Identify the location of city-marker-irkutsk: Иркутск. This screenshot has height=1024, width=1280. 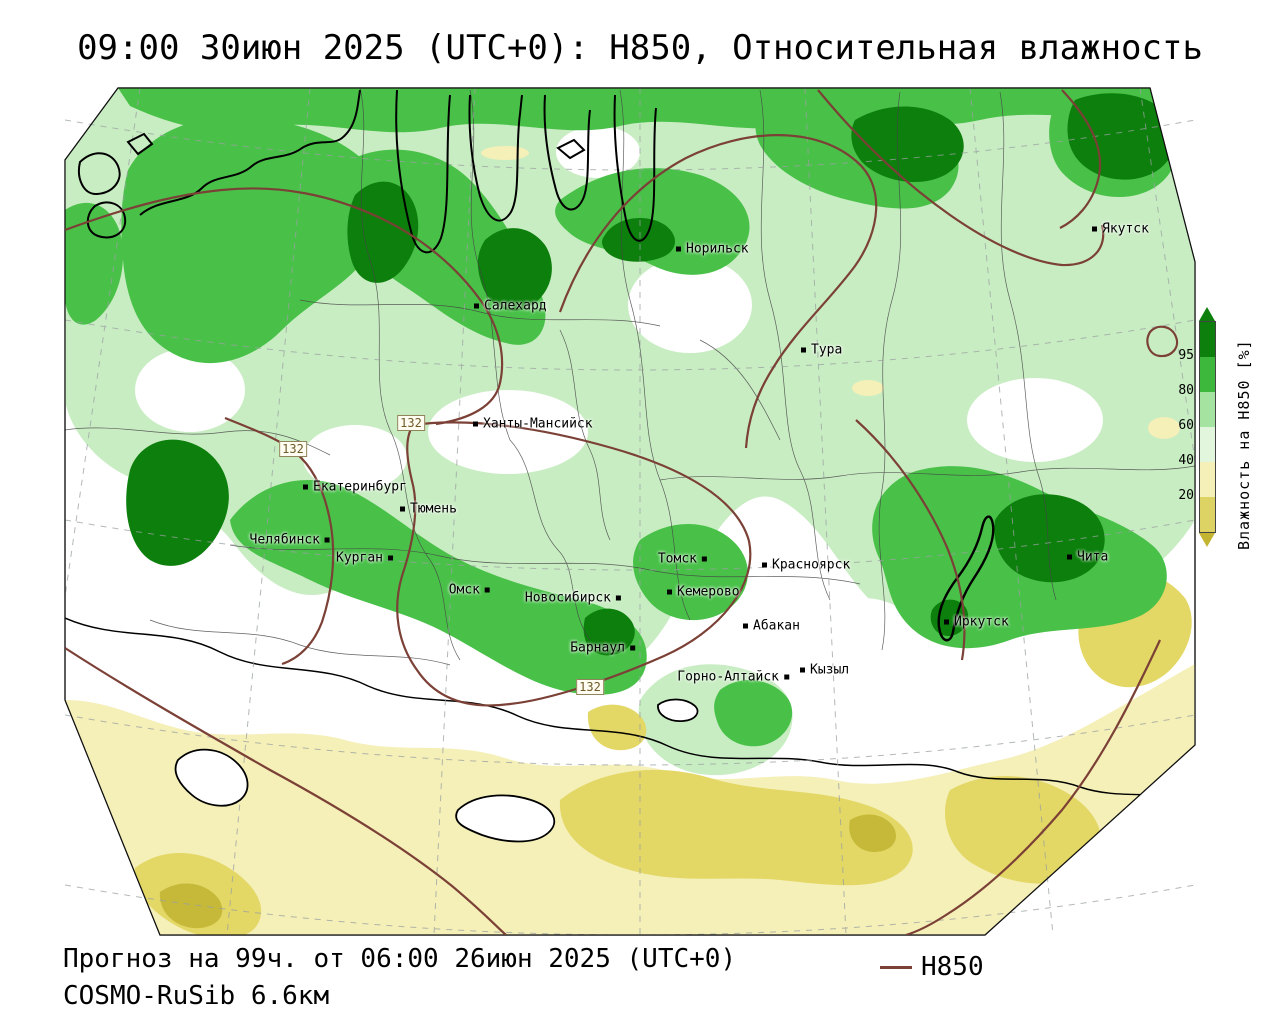
(976, 622).